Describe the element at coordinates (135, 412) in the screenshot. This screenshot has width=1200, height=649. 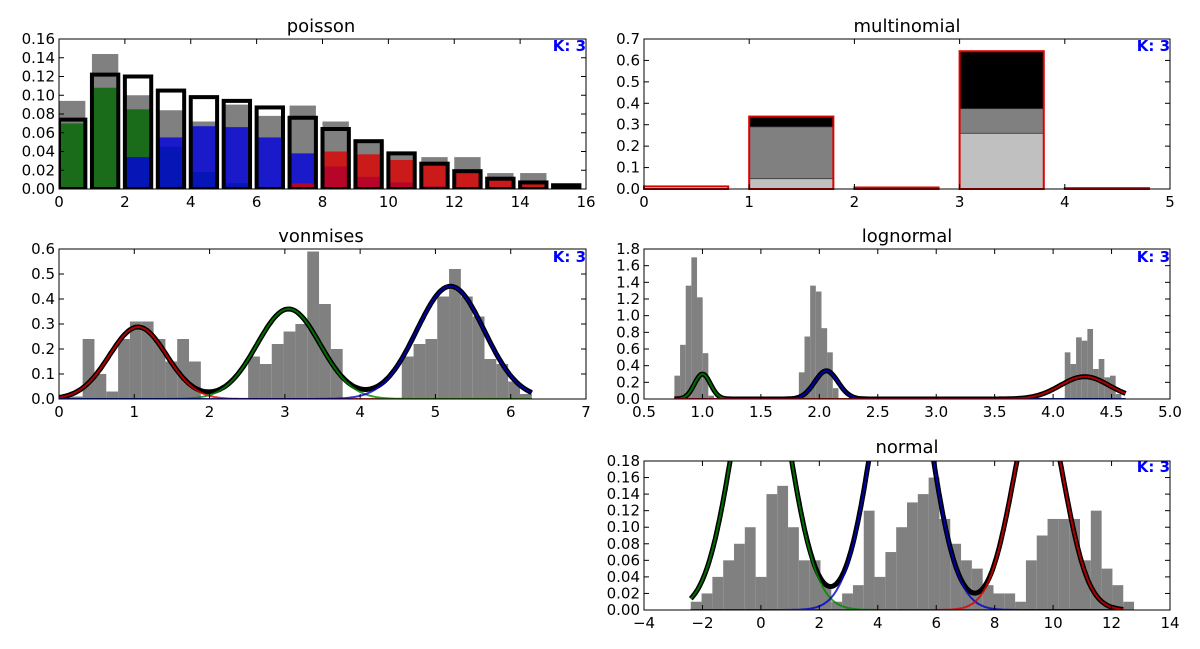
I see `vonmises-xtick-label: 1` at that location.